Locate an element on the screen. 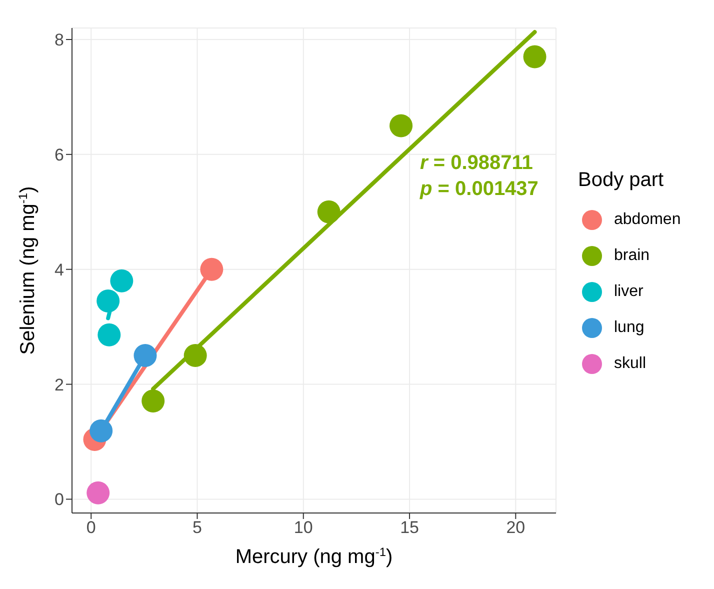  x-tick-label: 20 is located at coordinates (516, 528).